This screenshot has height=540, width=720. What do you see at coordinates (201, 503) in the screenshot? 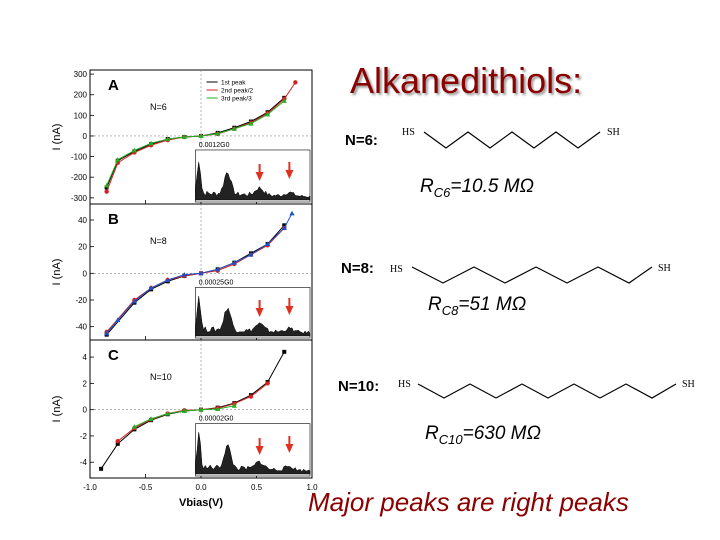
I see `x-axis-label: Vbias(V)` at bounding box center [201, 503].